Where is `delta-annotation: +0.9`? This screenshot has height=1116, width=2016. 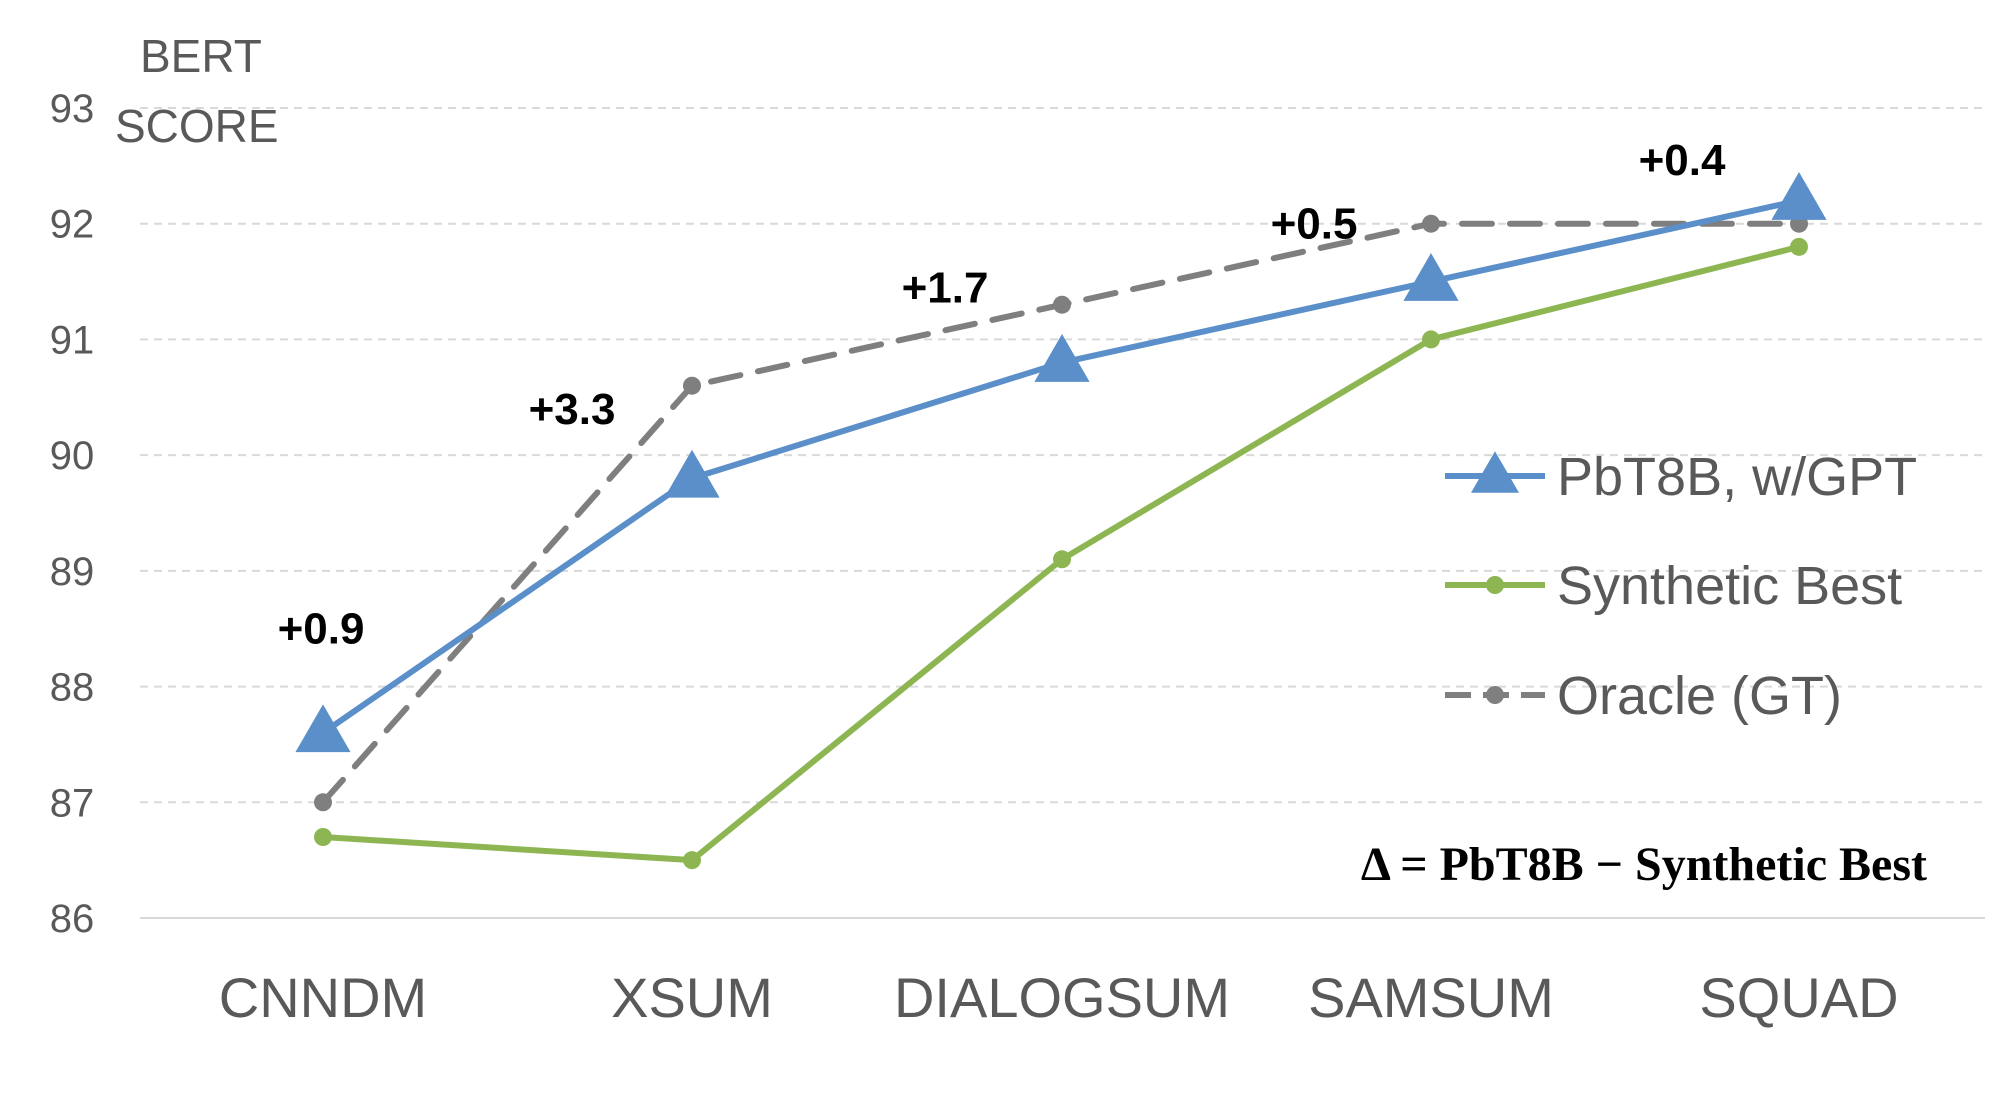
delta-annotation: +0.9 is located at coordinates (321, 629).